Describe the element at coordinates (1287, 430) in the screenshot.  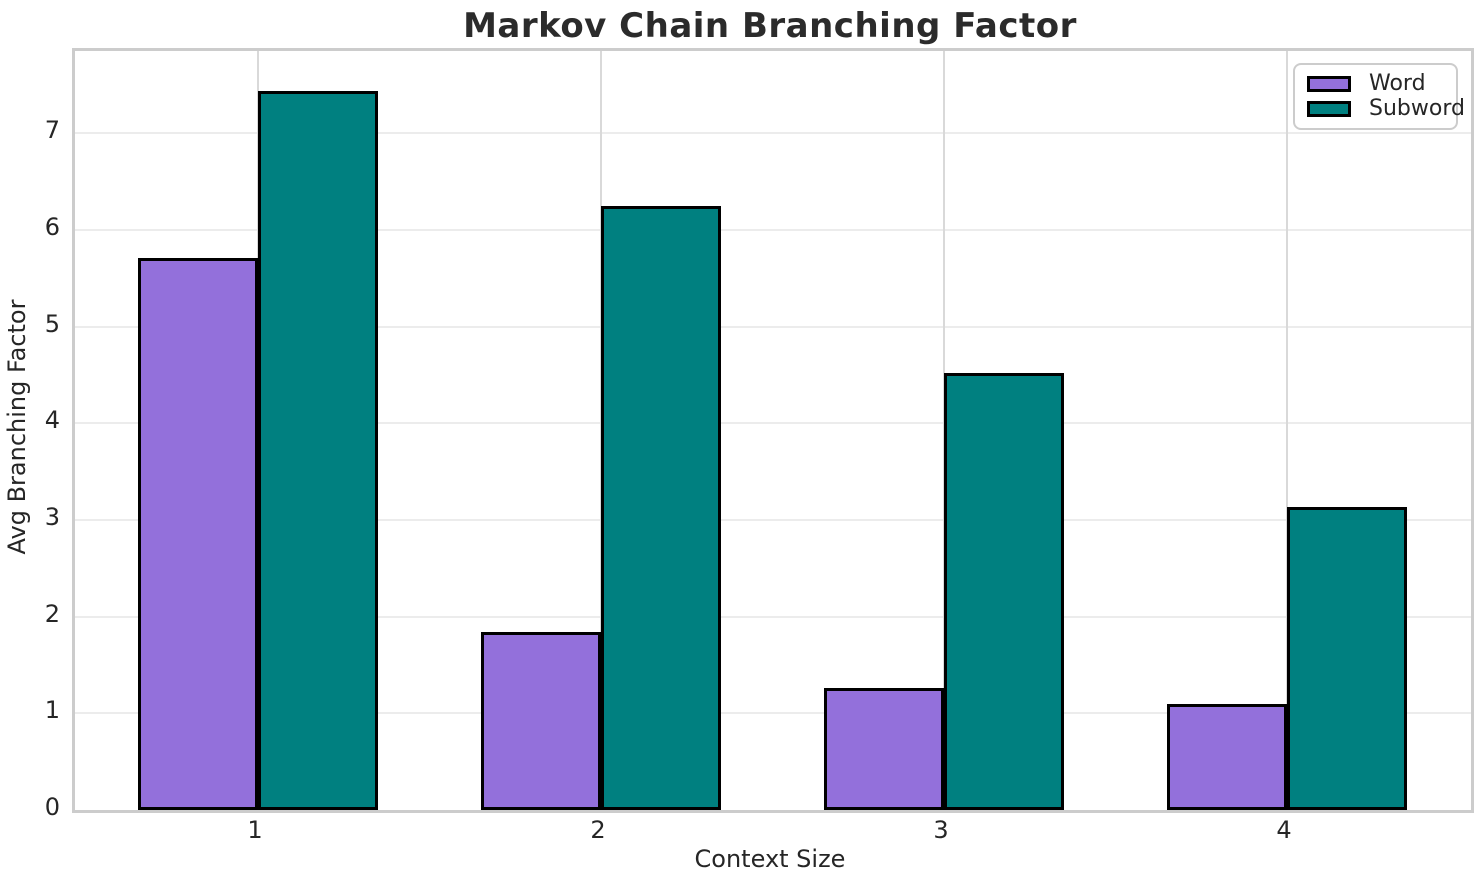
I see `x-gridline` at that location.